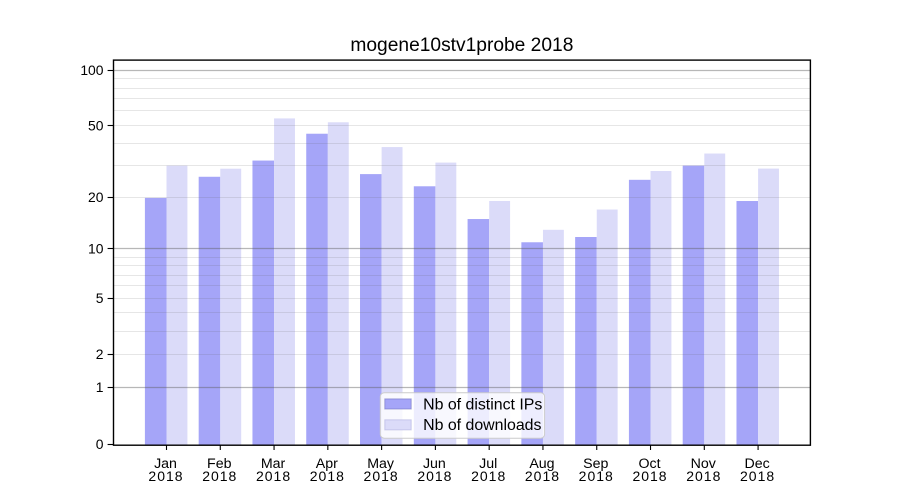 The image size is (900, 500). What do you see at coordinates (100, 354) in the screenshot?
I see `svg-text: 2` at bounding box center [100, 354].